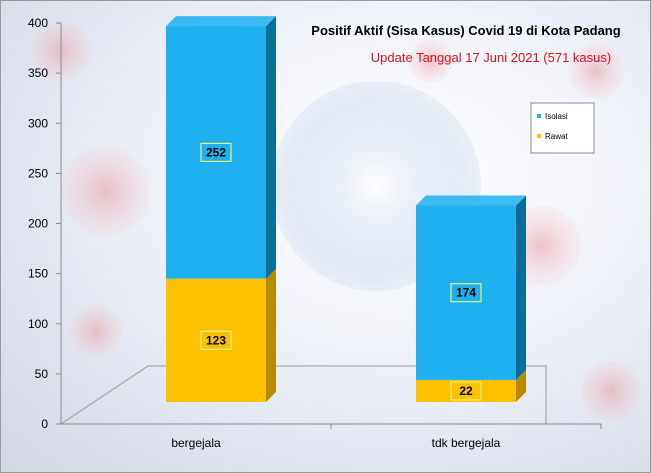  I want to click on y-tick-label: 100, so click(38, 324).